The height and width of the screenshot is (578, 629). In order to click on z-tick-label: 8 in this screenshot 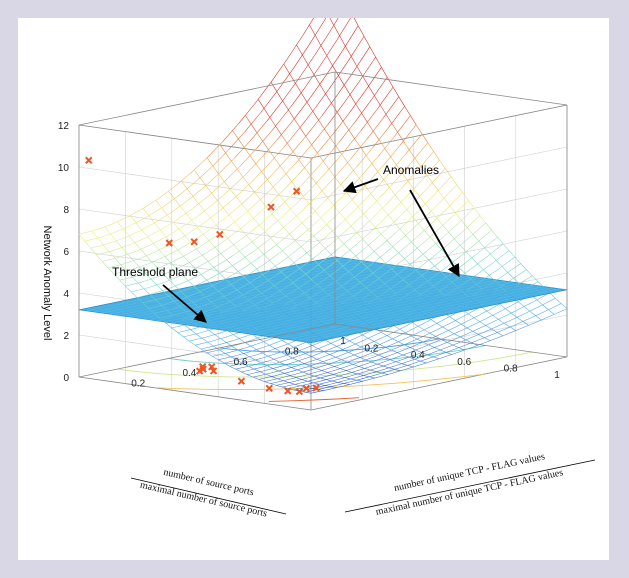, I will do `click(66, 210)`.